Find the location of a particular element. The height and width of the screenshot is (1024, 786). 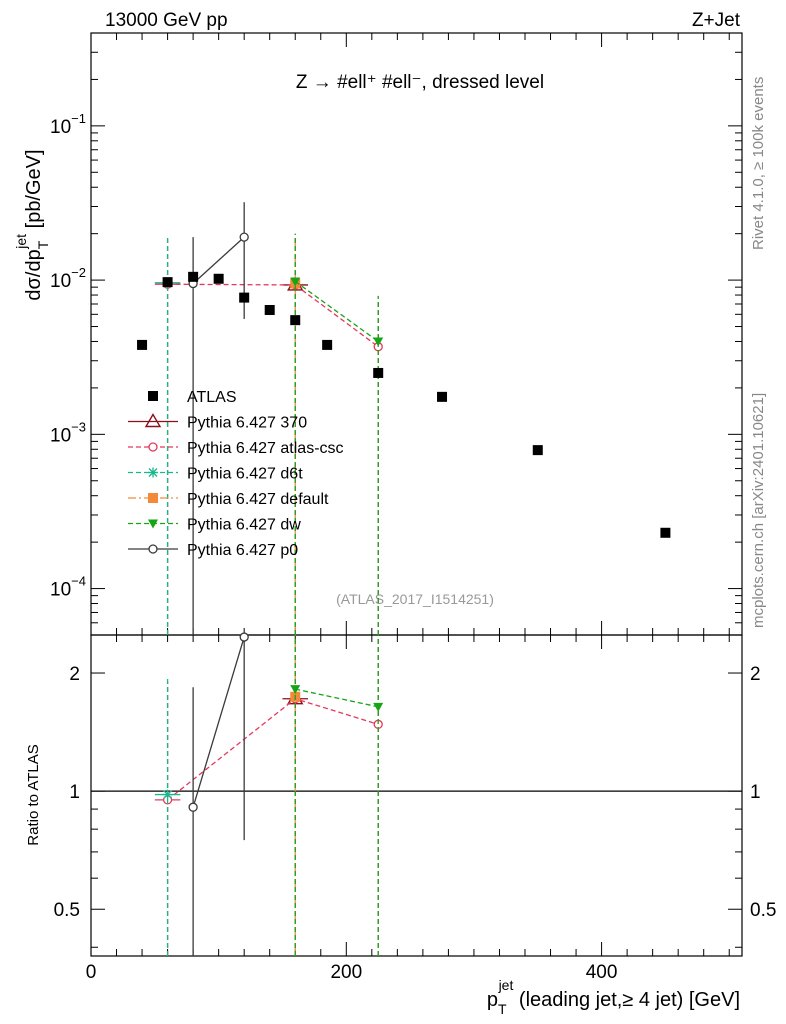

y-tick-label: 10⁻⁴ is located at coordinates (68, 587).